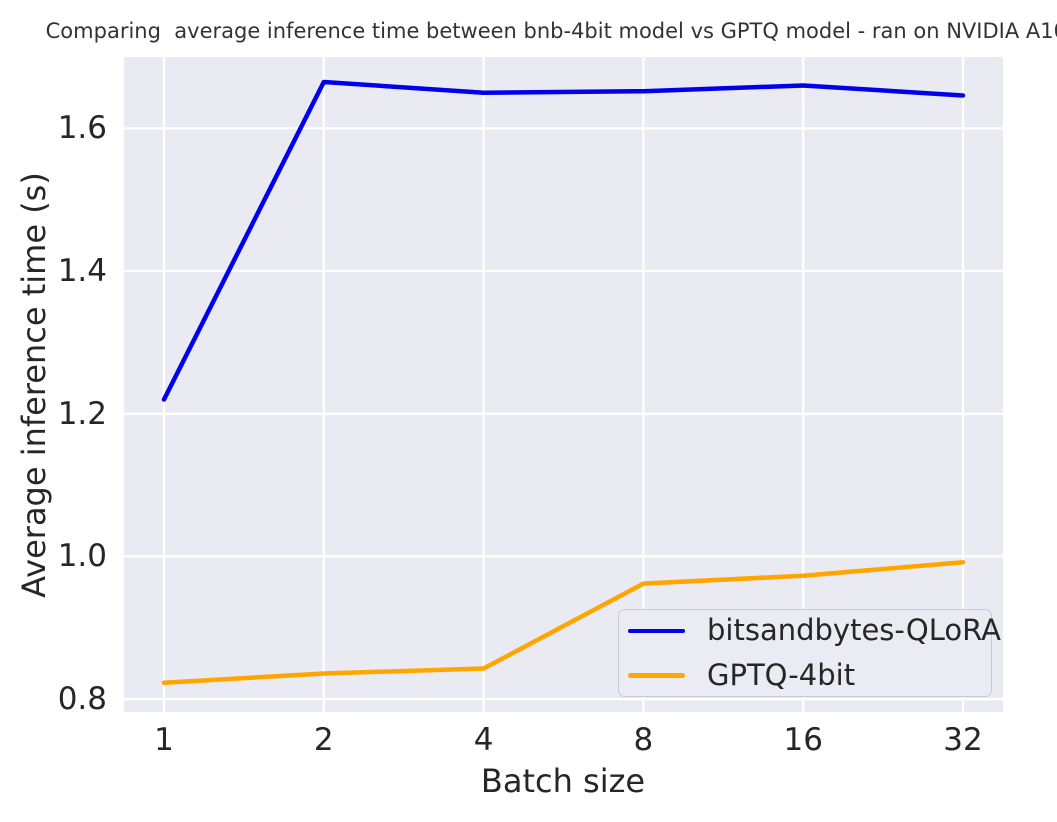 The width and height of the screenshot is (1057, 822). Describe the element at coordinates (963, 740) in the screenshot. I see `x-tick-label: 32` at that location.